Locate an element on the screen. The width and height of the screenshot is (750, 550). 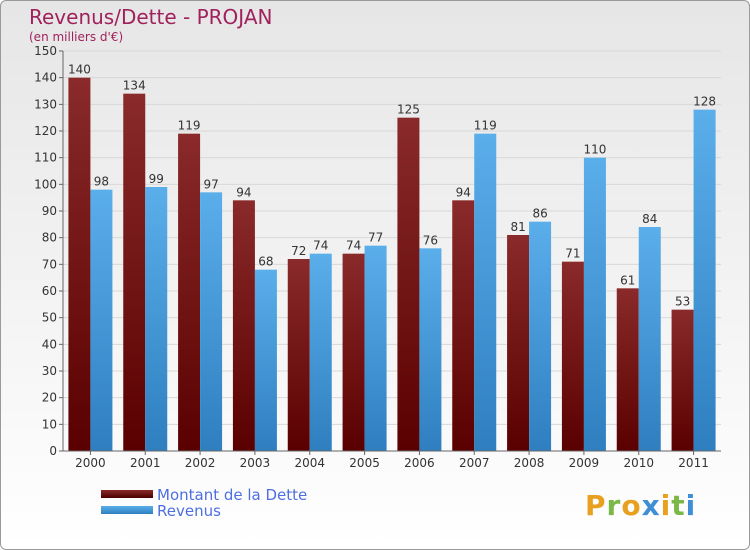
x-tick-label: 2010 is located at coordinates (638, 463).